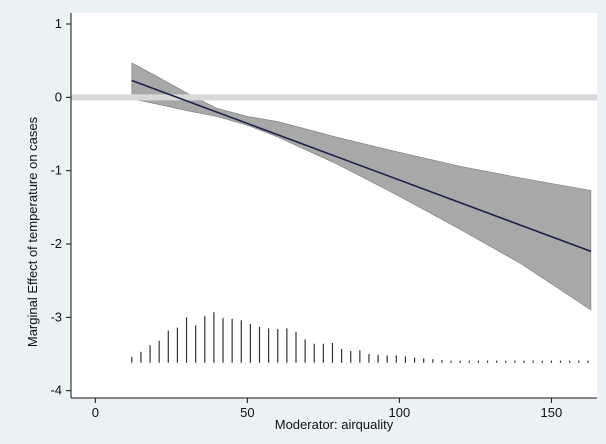 The height and width of the screenshot is (444, 606). Describe the element at coordinates (56, 243) in the screenshot. I see `y-tick-label: -2` at that location.